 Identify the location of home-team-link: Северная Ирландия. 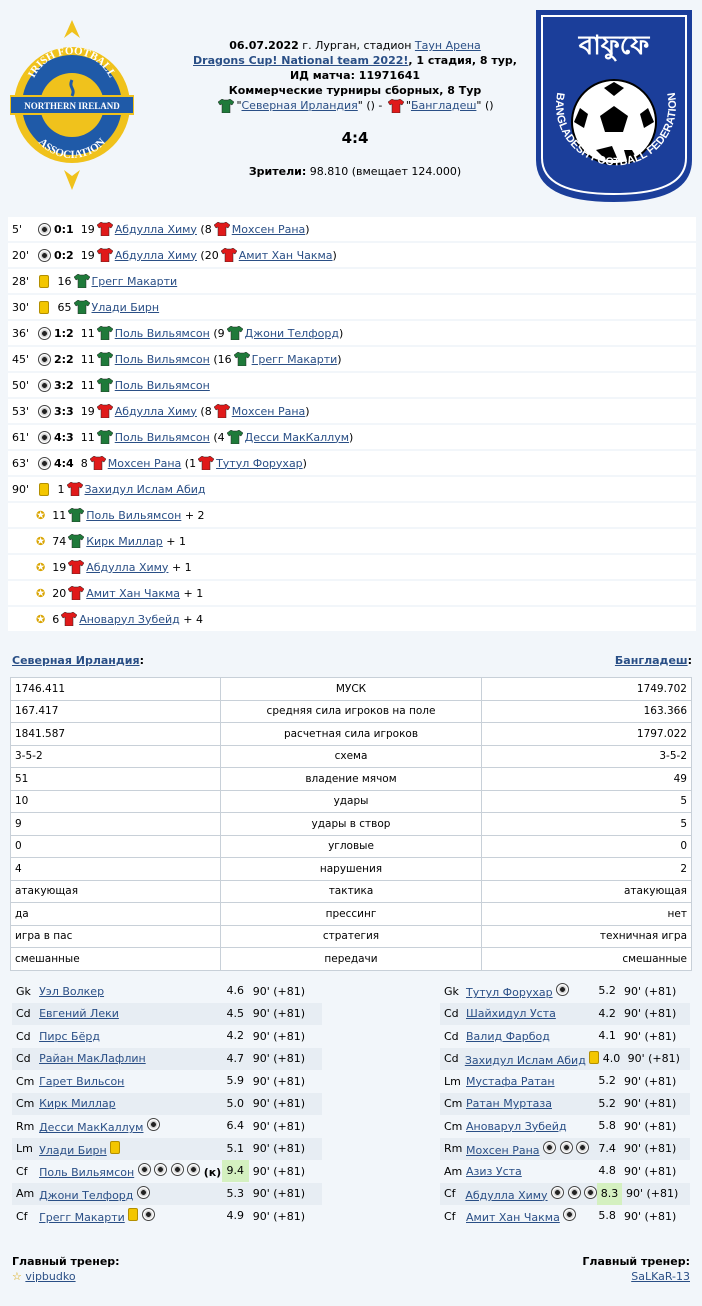
(299, 105).